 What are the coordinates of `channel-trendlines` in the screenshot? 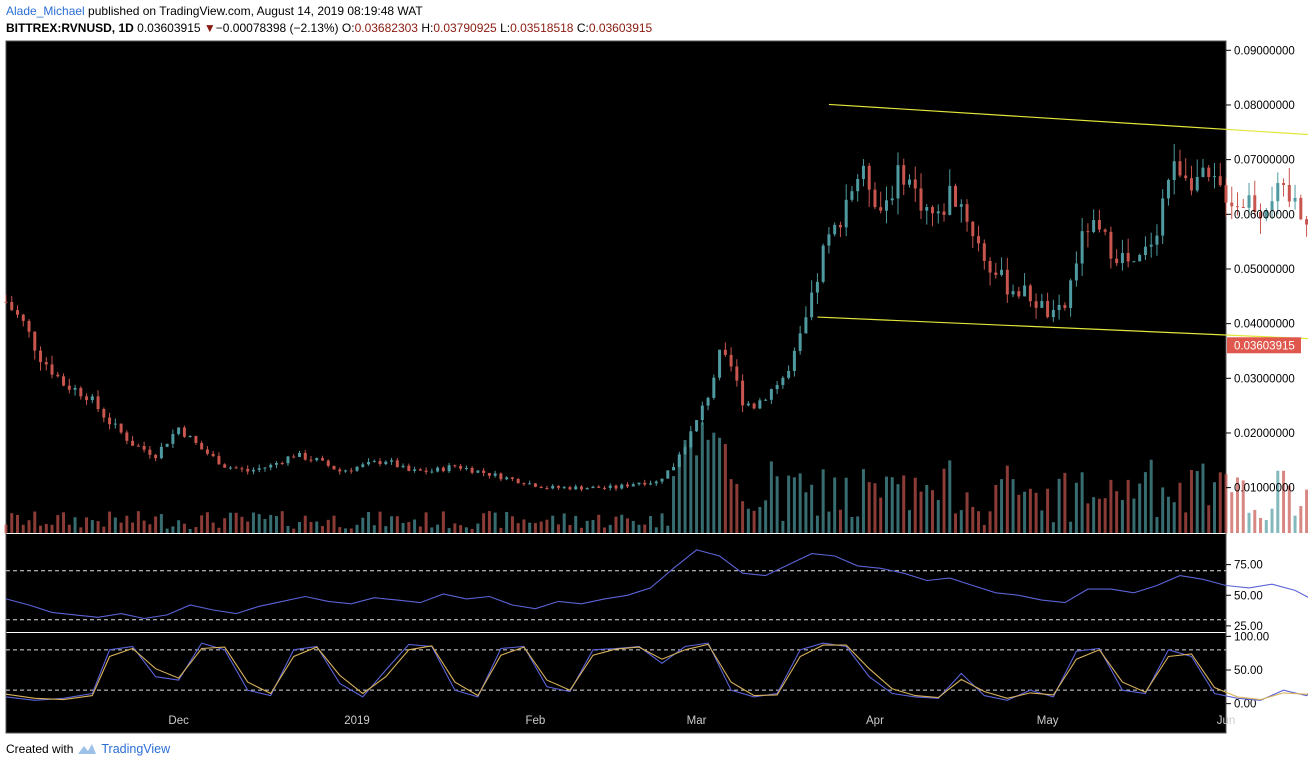 It's located at (1062, 221).